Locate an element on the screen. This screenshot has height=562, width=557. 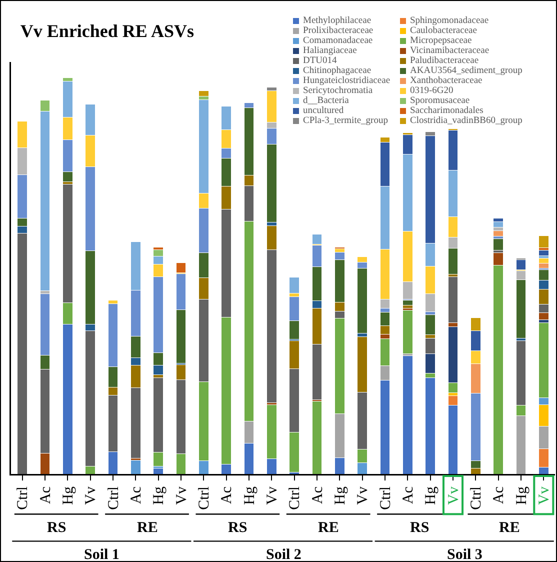
legend-label: d__Bacteria is located at coordinates (326, 101).